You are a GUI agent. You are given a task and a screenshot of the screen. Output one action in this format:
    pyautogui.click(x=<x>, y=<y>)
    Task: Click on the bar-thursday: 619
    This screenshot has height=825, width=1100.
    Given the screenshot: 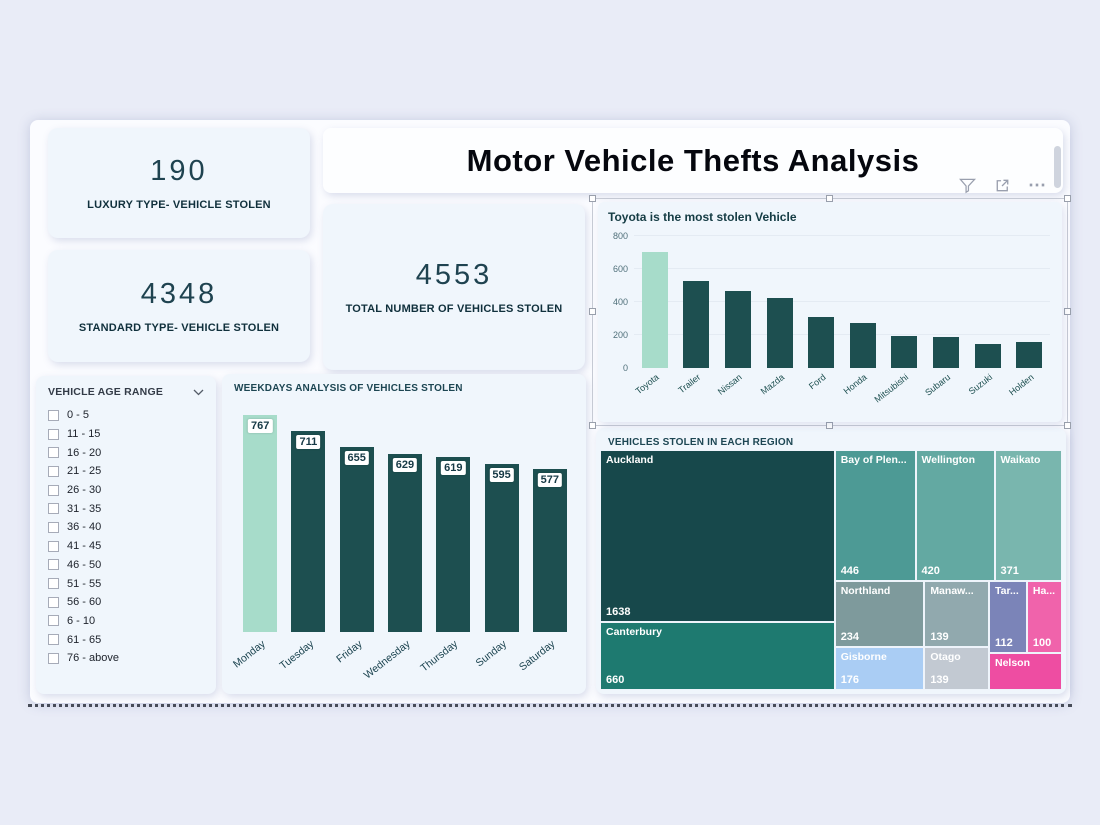 What is the action you would take?
    pyautogui.click(x=453, y=544)
    